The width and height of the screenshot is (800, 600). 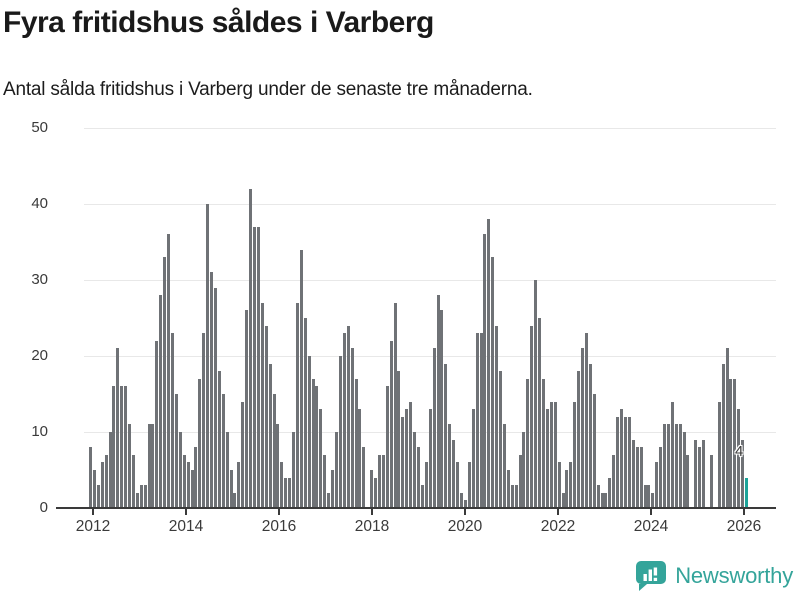 I want to click on x-axis-tick-label: 2026, so click(x=744, y=526).